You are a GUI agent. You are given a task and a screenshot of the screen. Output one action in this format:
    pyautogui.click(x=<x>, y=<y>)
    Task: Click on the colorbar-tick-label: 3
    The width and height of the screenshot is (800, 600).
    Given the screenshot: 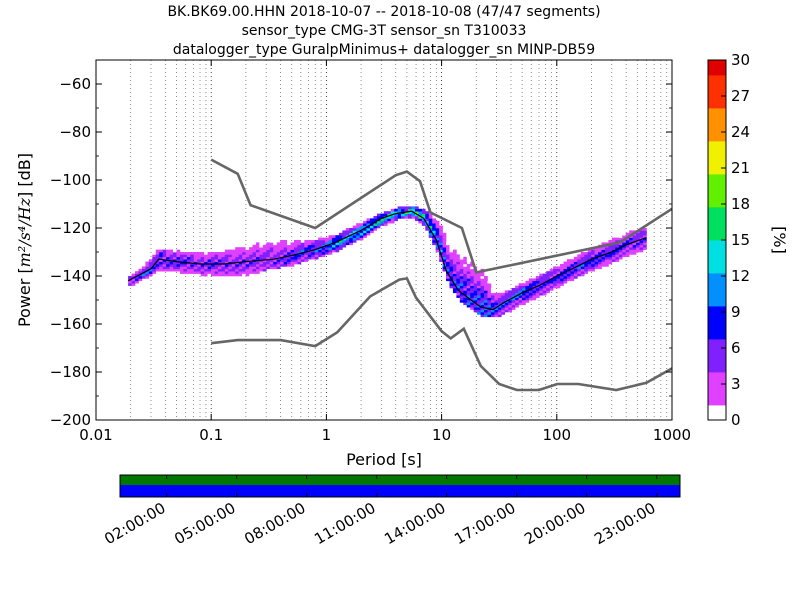 What is the action you would take?
    pyautogui.click(x=736, y=384)
    